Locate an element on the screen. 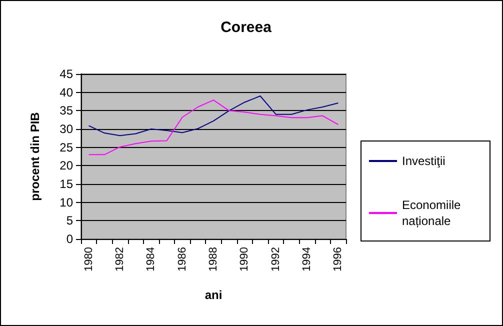 The width and height of the screenshot is (503, 326). y-tick-label: 0 is located at coordinates (70, 239).